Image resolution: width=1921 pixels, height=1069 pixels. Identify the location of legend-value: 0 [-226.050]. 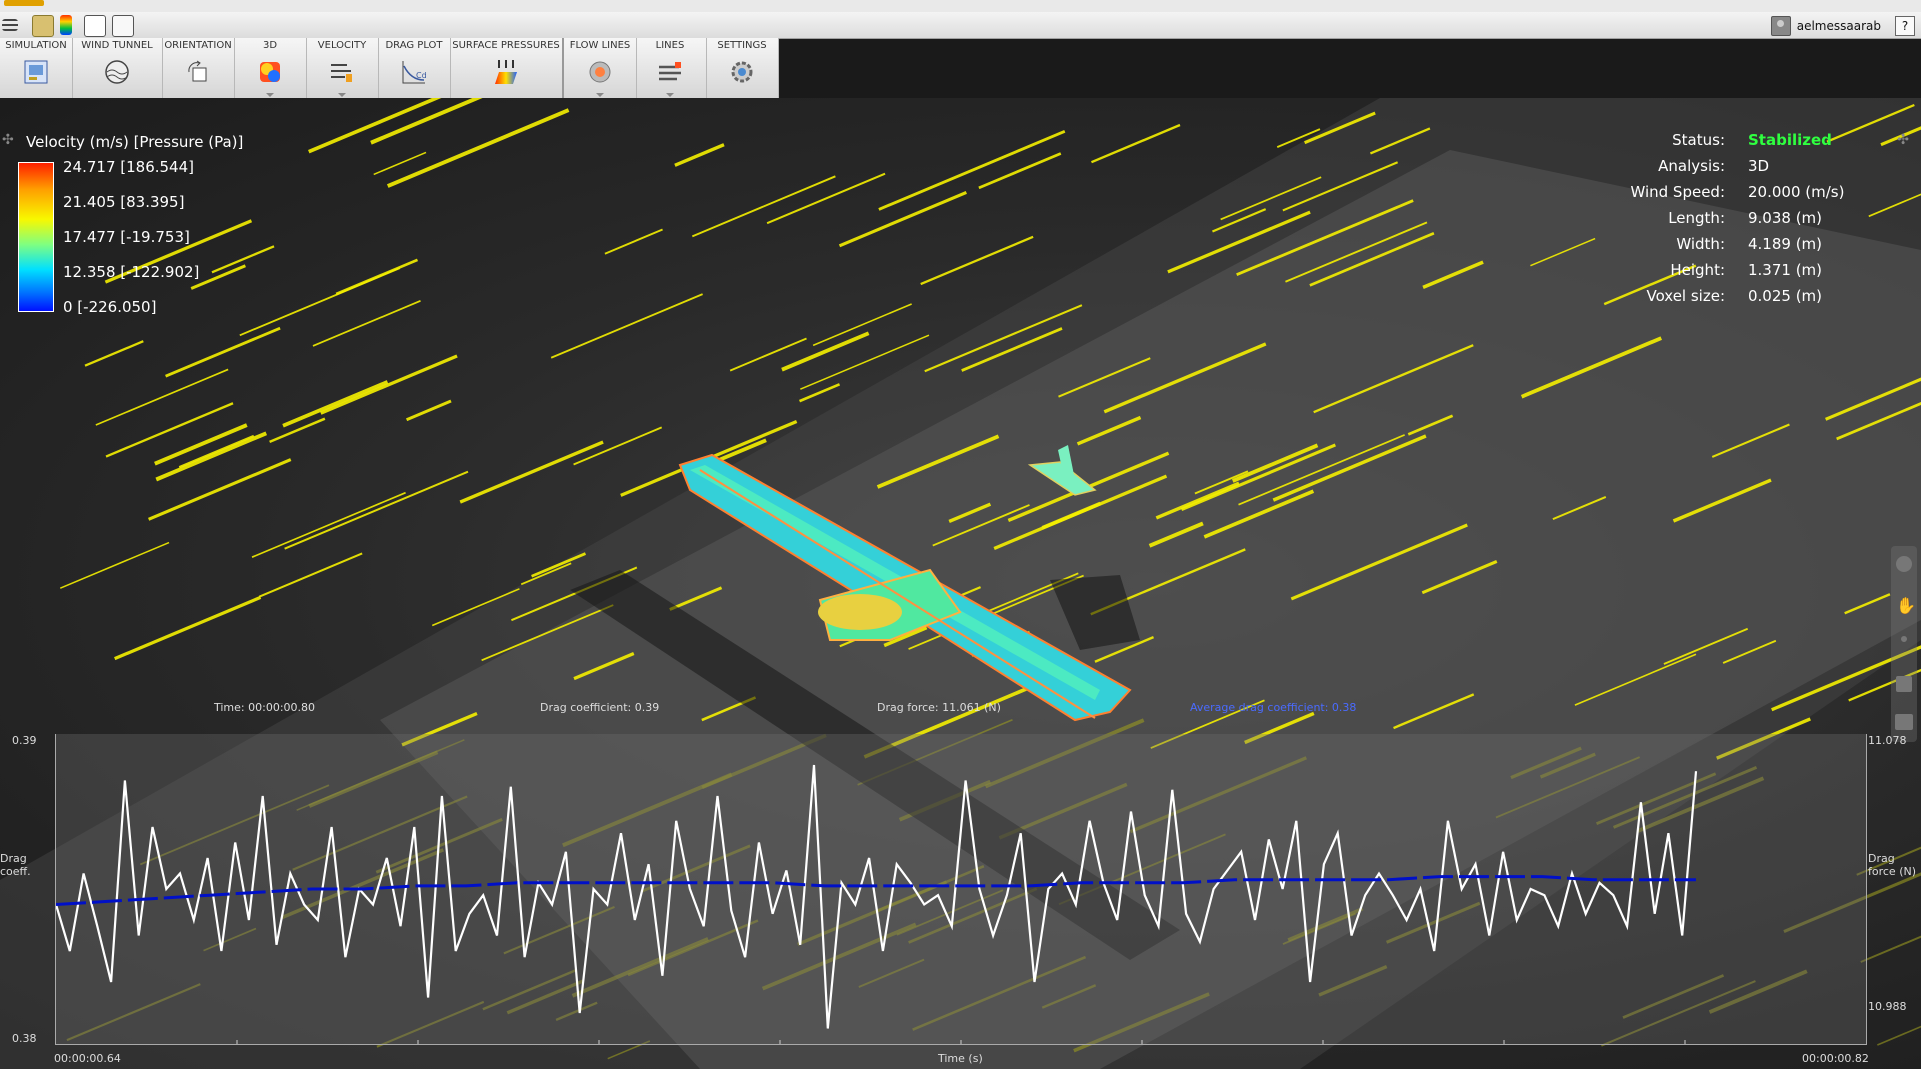
(110, 307).